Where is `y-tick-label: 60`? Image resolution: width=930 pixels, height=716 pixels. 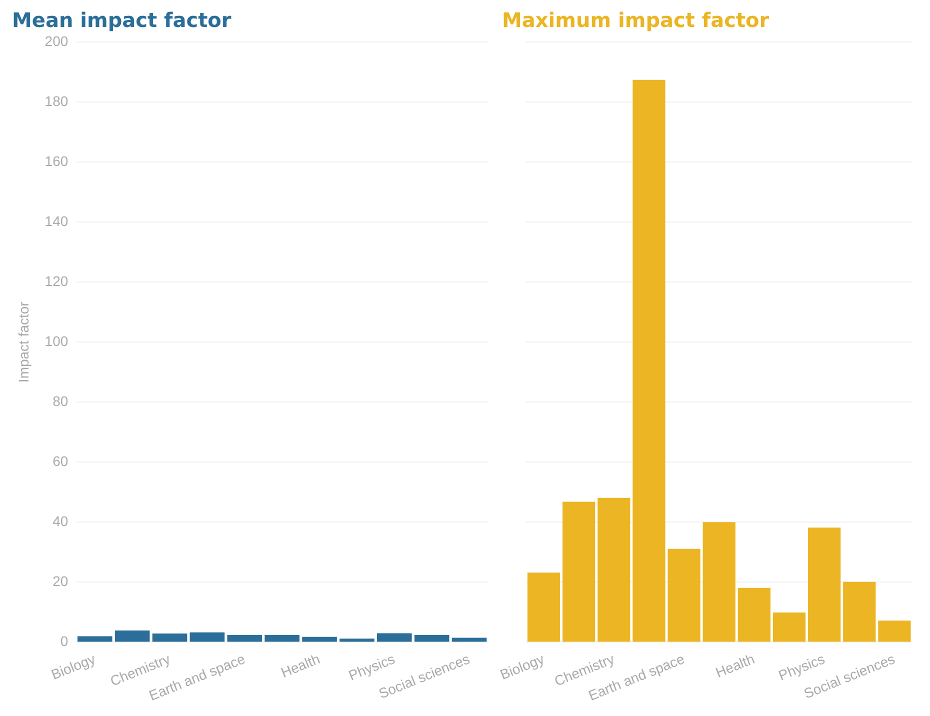 y-tick-label: 60 is located at coordinates (60, 461).